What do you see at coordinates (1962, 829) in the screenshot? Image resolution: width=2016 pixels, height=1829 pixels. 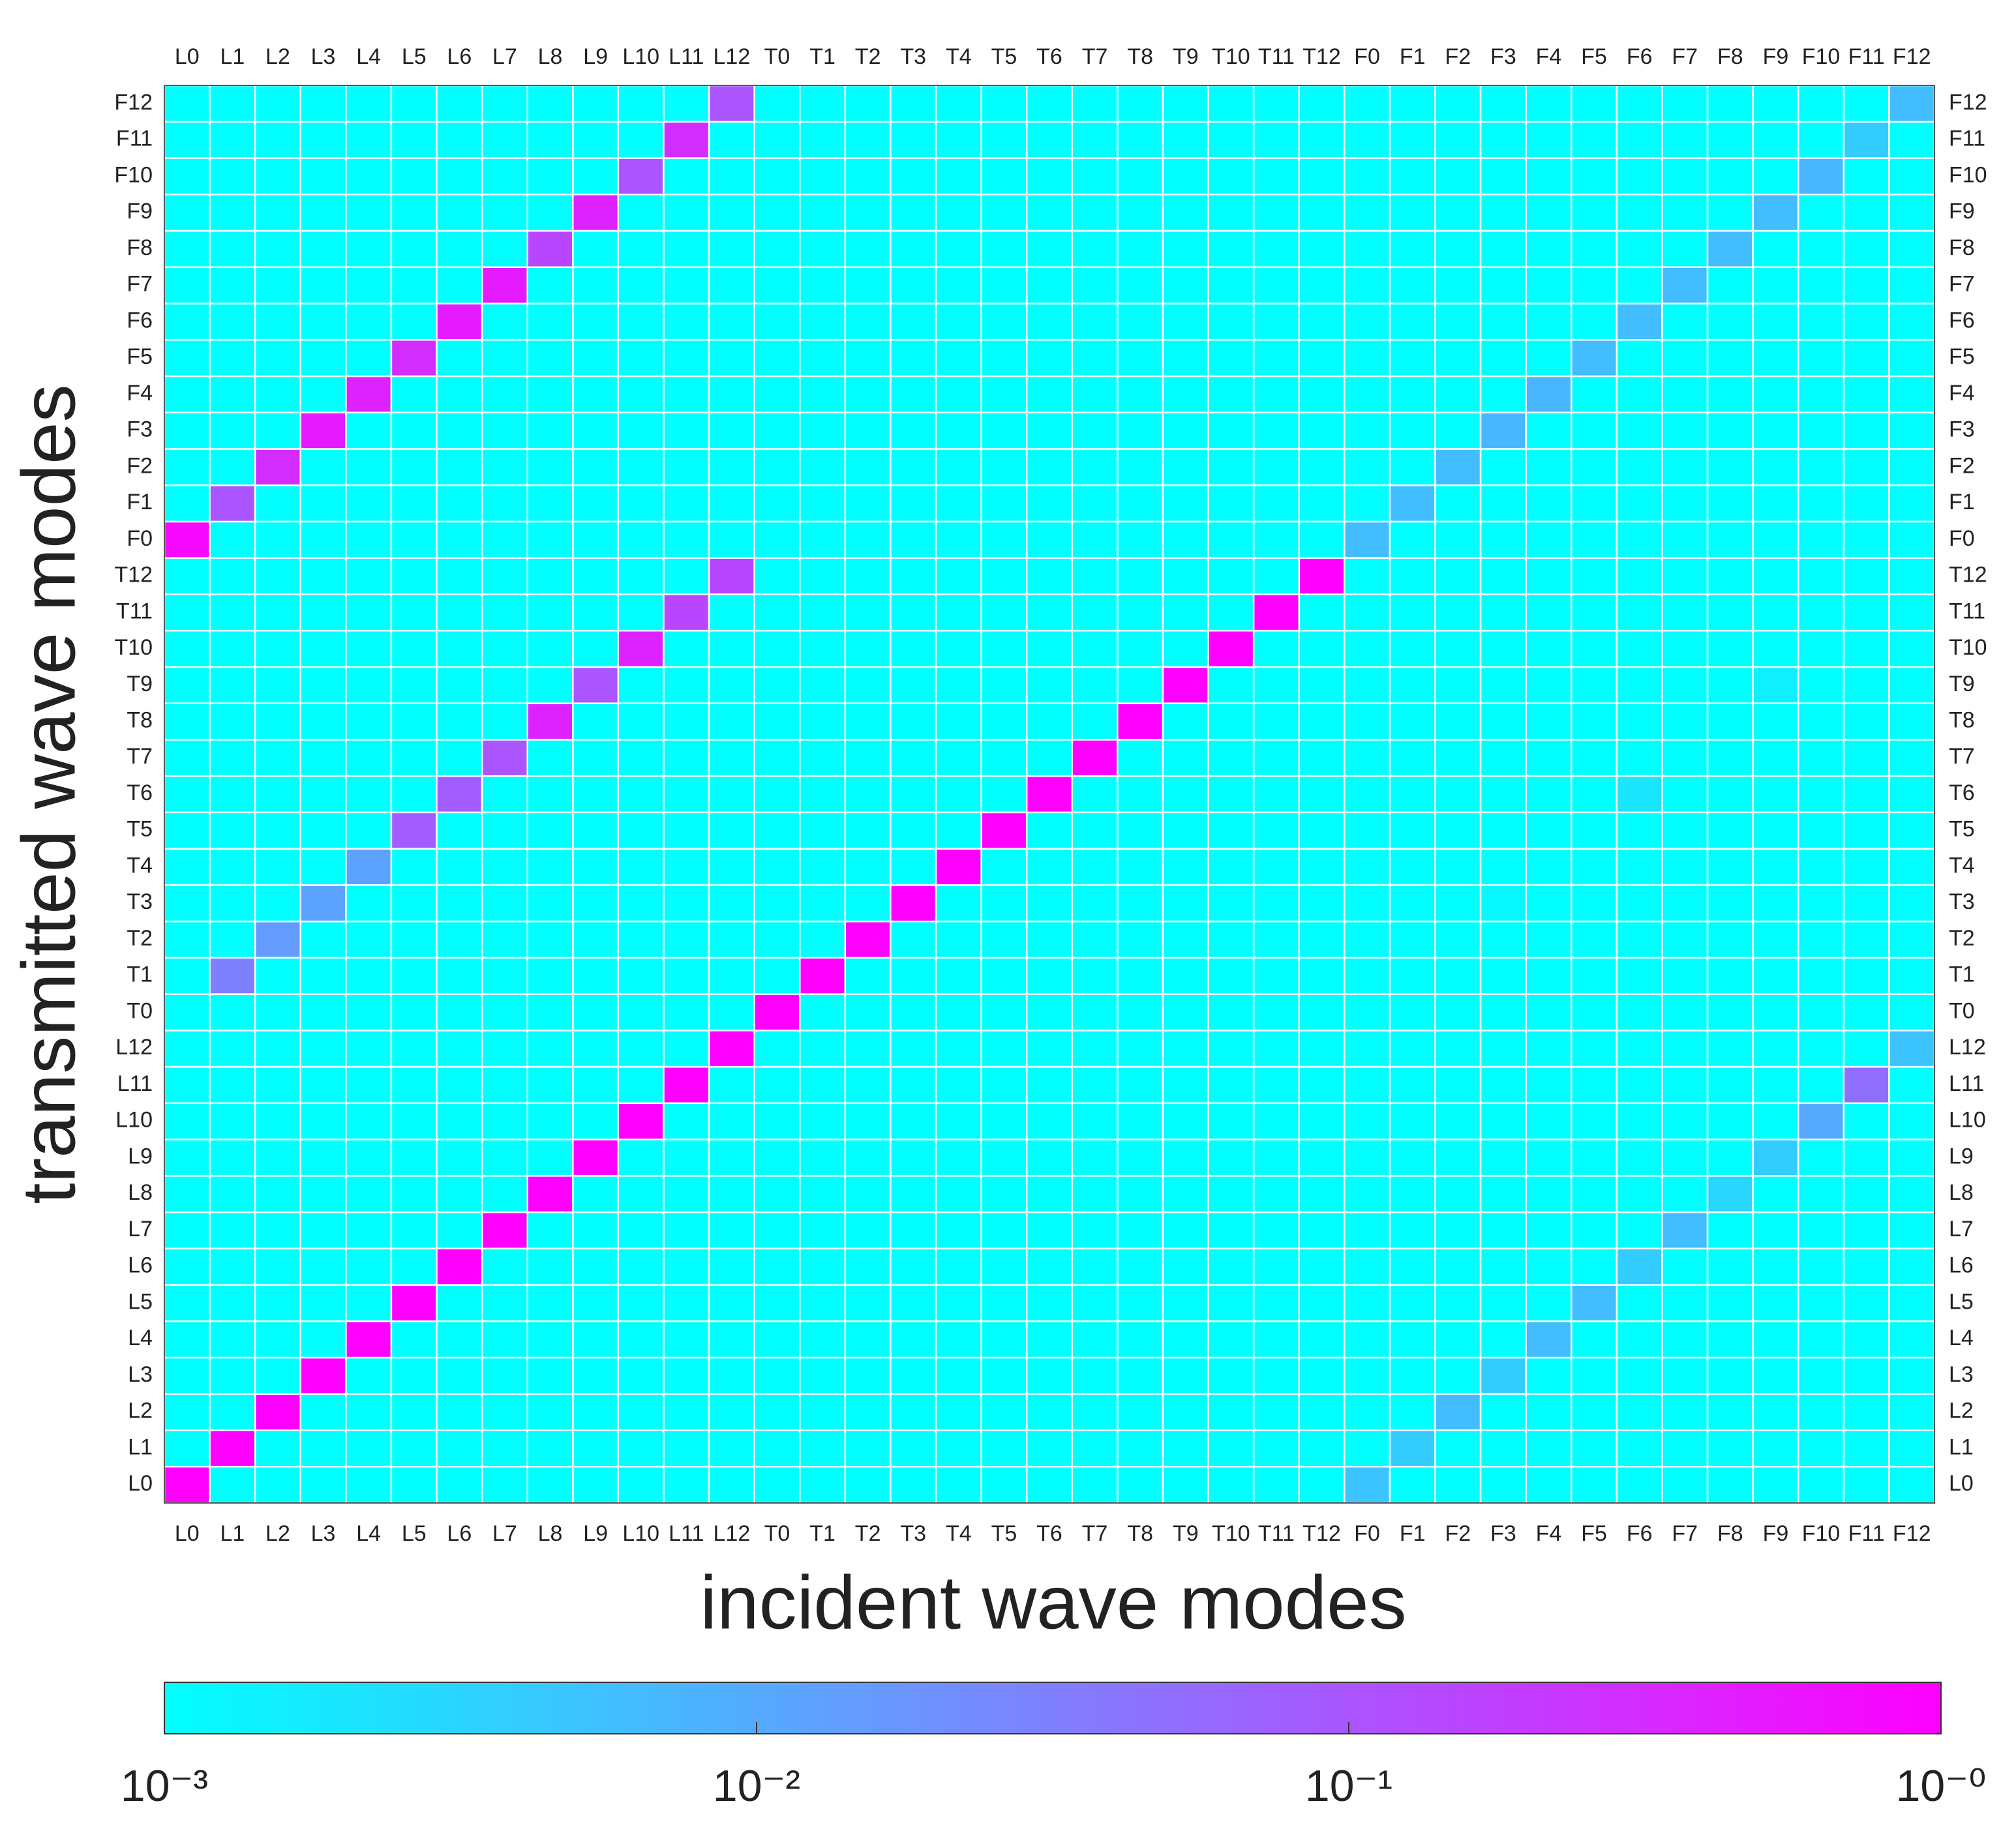 I see `y-tick-label: T5` at bounding box center [1962, 829].